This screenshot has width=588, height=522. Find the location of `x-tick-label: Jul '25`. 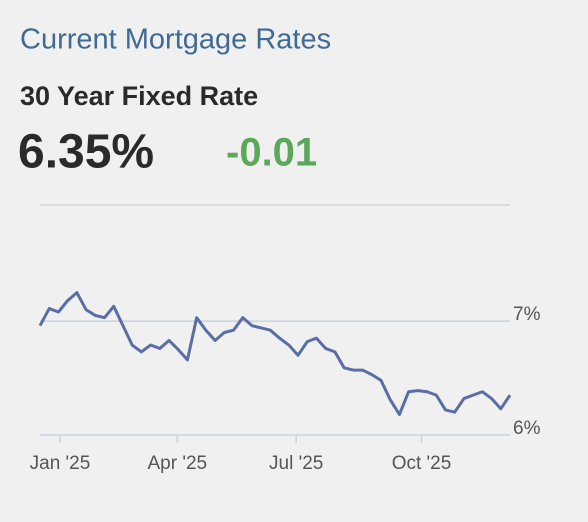

x-tick-label: Jul '25 is located at coordinates (296, 463).